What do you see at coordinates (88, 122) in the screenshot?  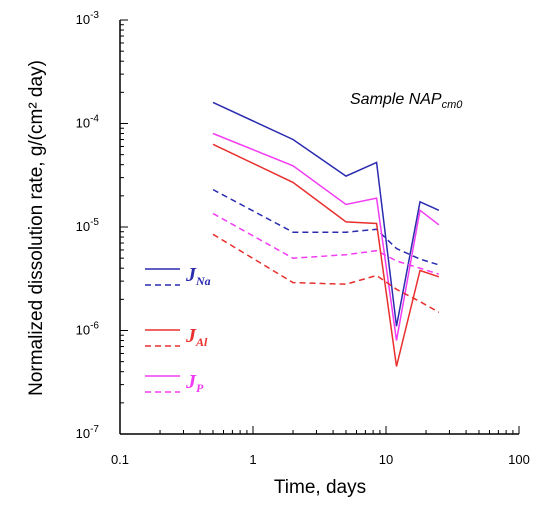 I see `y-tick-label: 10⁻⁴` at bounding box center [88, 122].